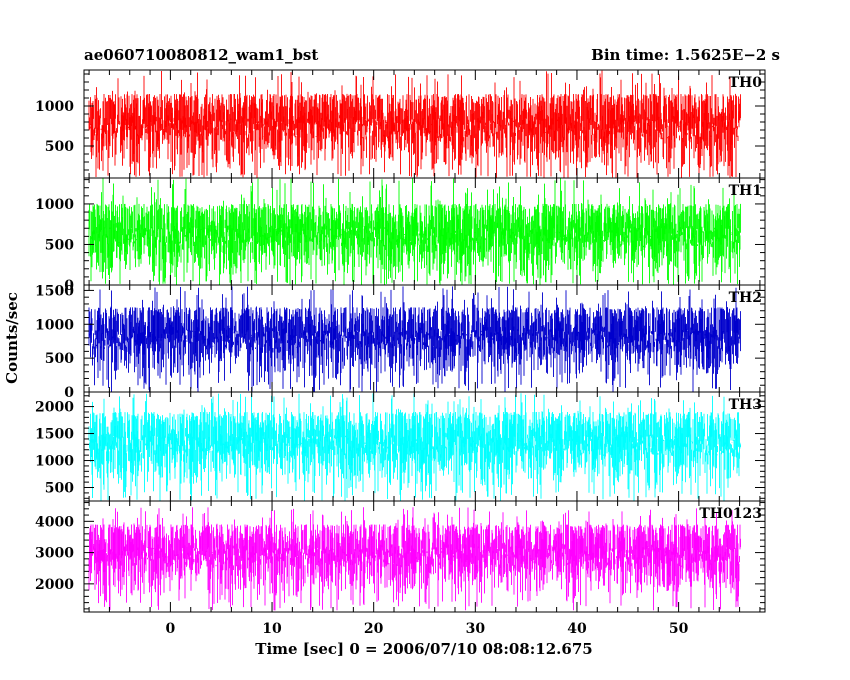 This screenshot has width=850, height=680. I want to click on panel-th3: 500 1000 1500 2000 TH3, so click(400, 446).